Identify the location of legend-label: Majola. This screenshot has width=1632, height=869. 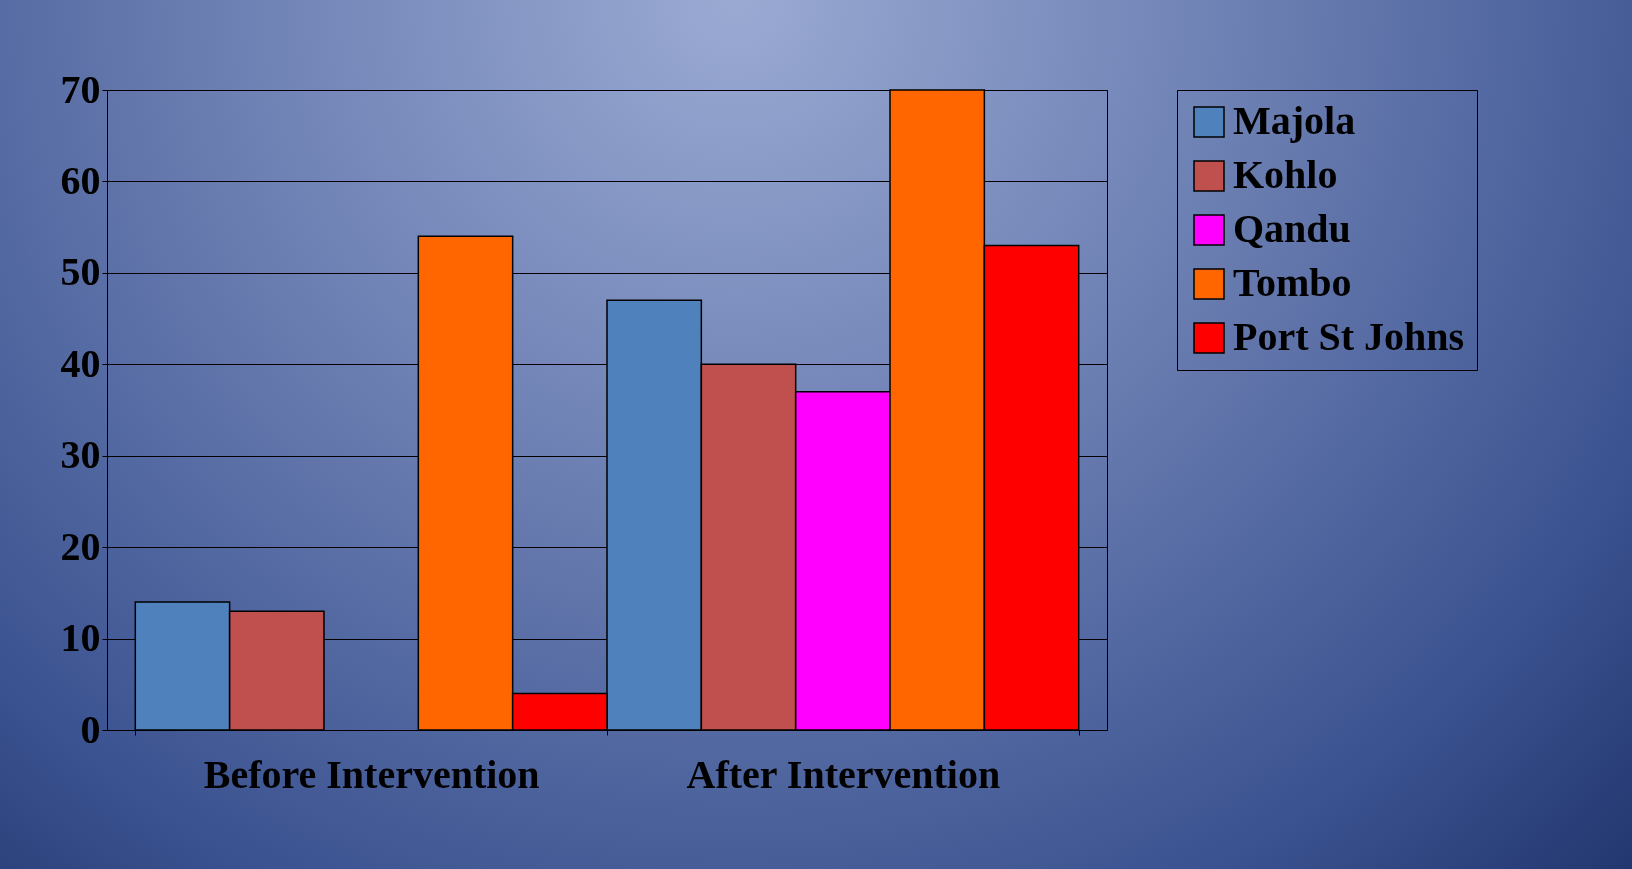
(1294, 120).